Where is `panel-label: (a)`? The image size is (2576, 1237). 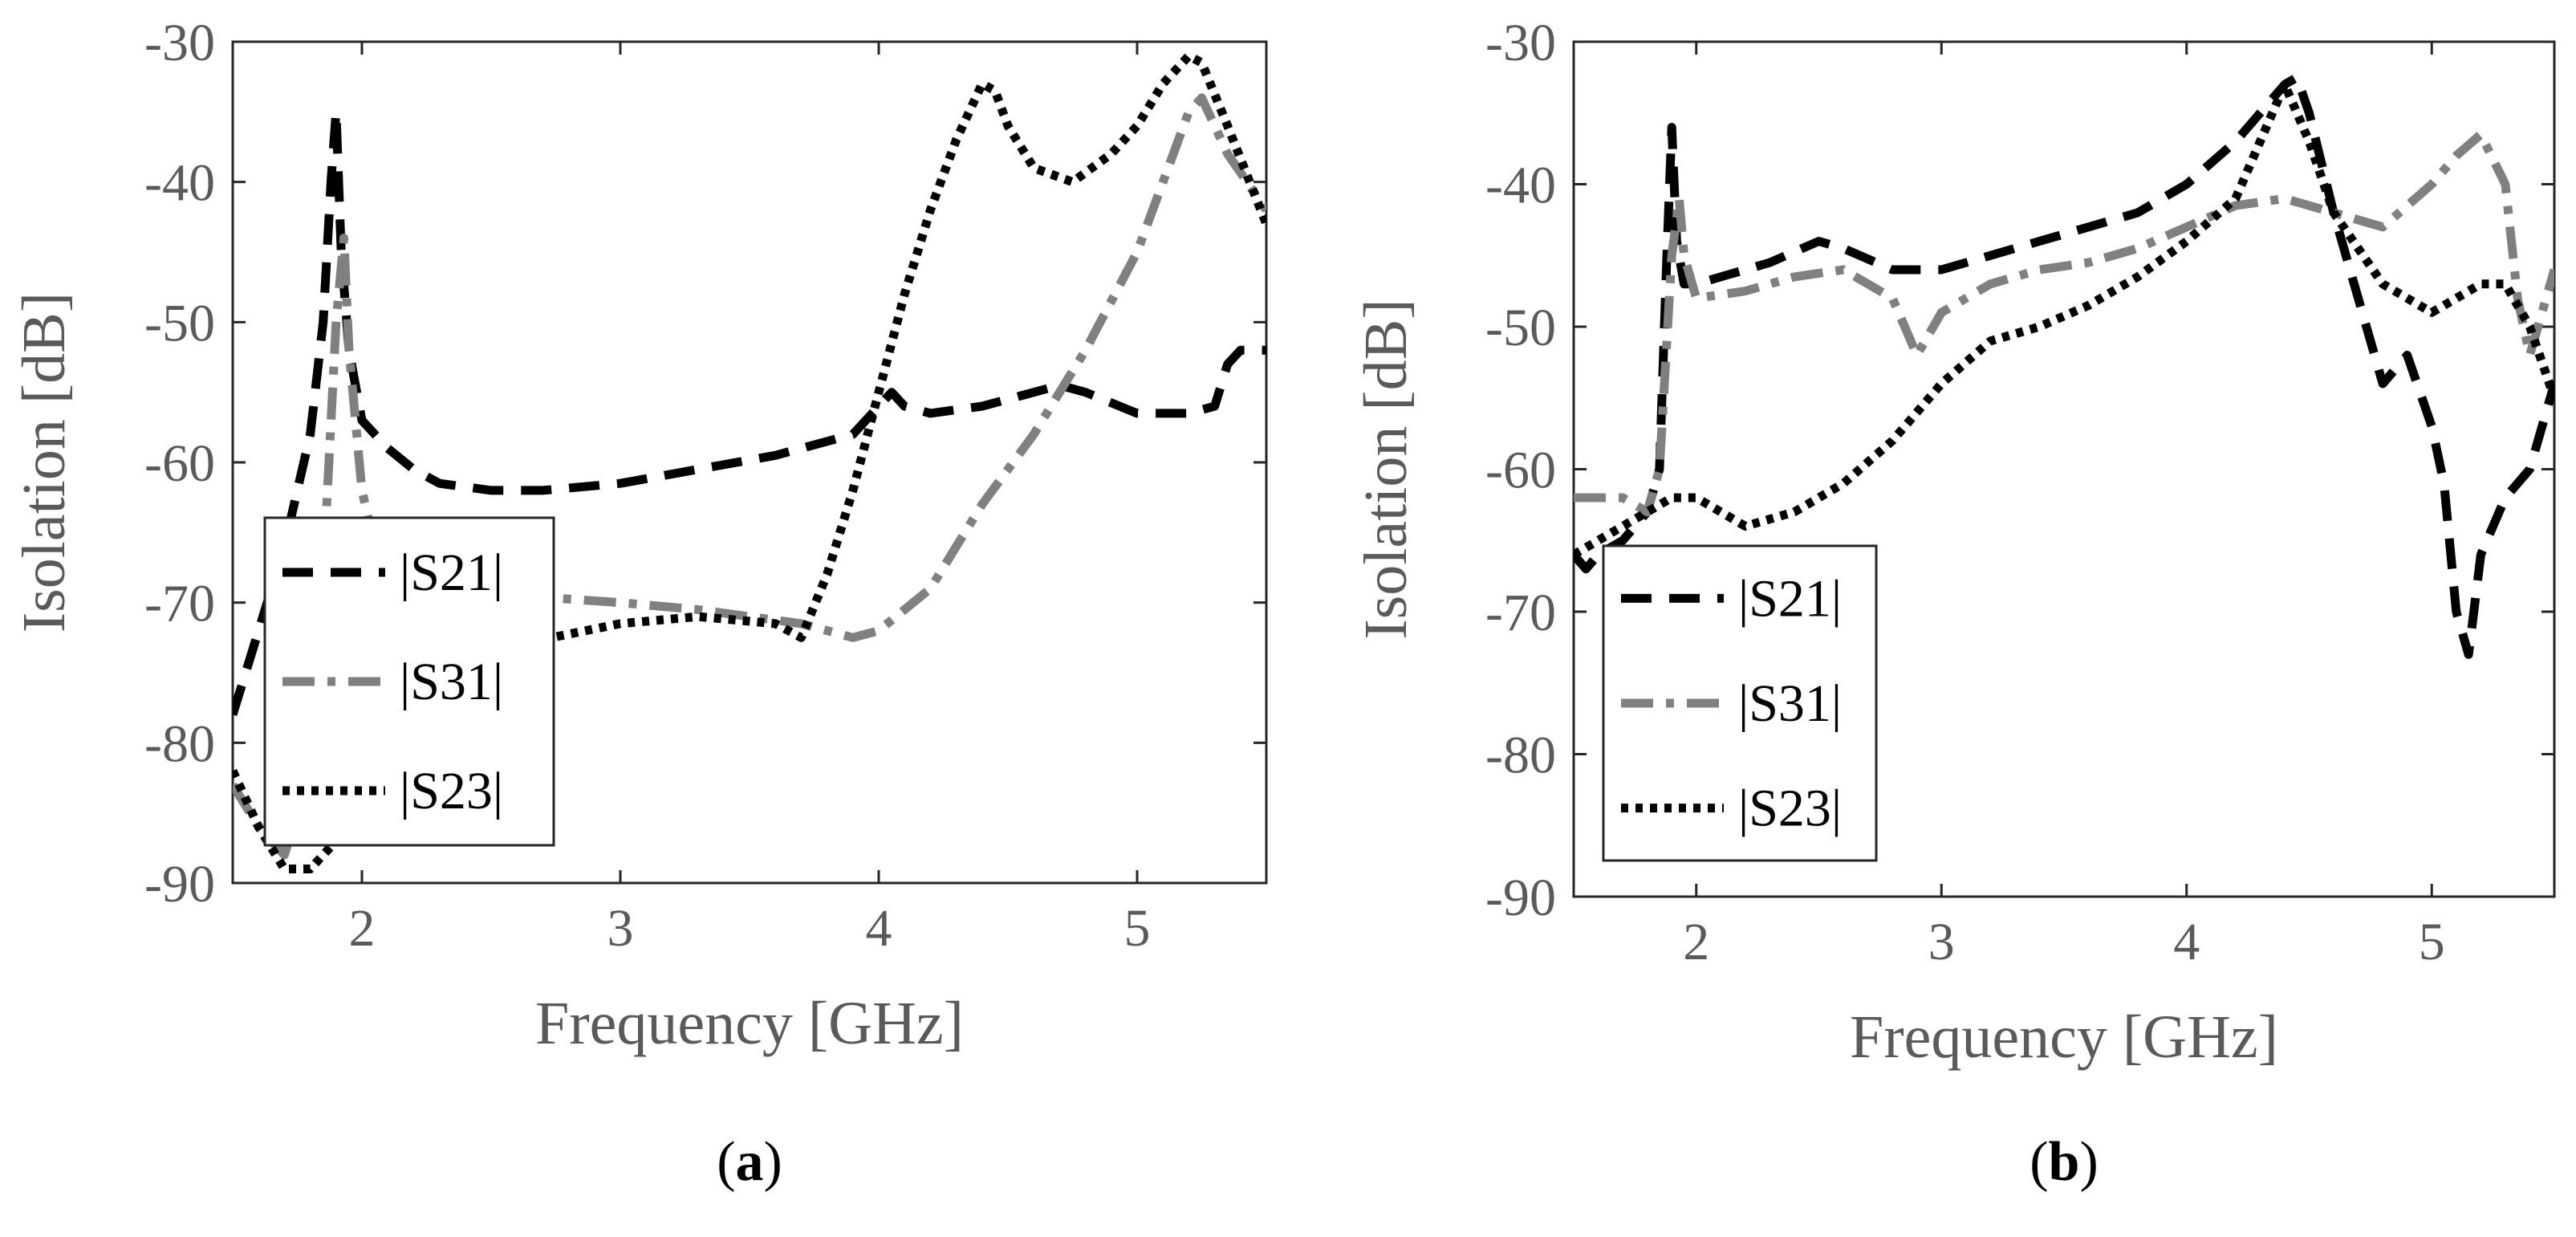 panel-label: (a) is located at coordinates (749, 1162).